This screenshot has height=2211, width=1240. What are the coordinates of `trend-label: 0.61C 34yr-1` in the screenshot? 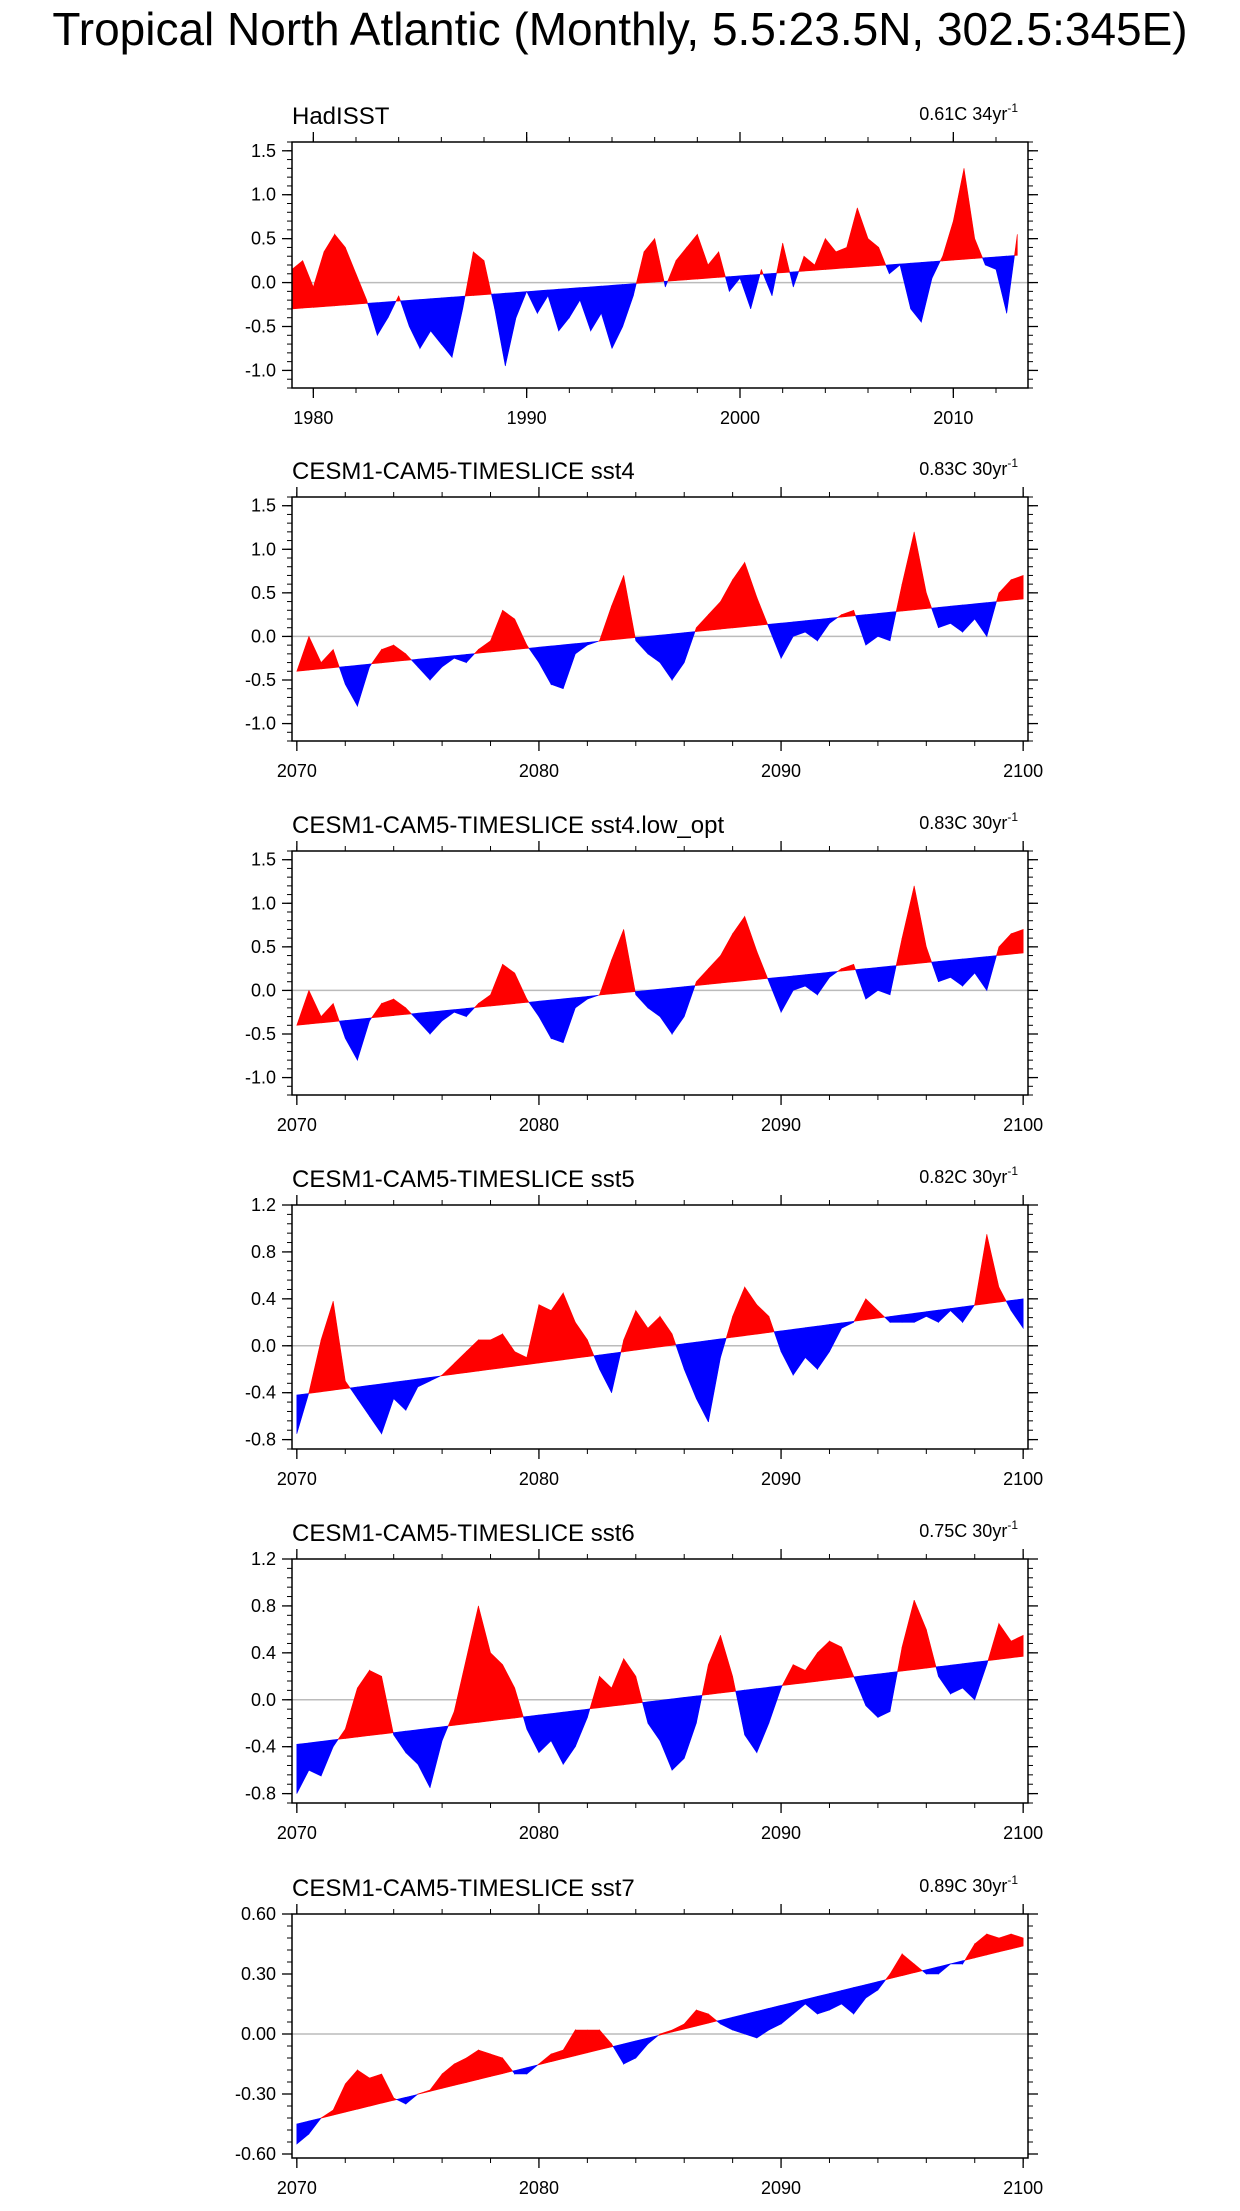 It's located at (968, 112).